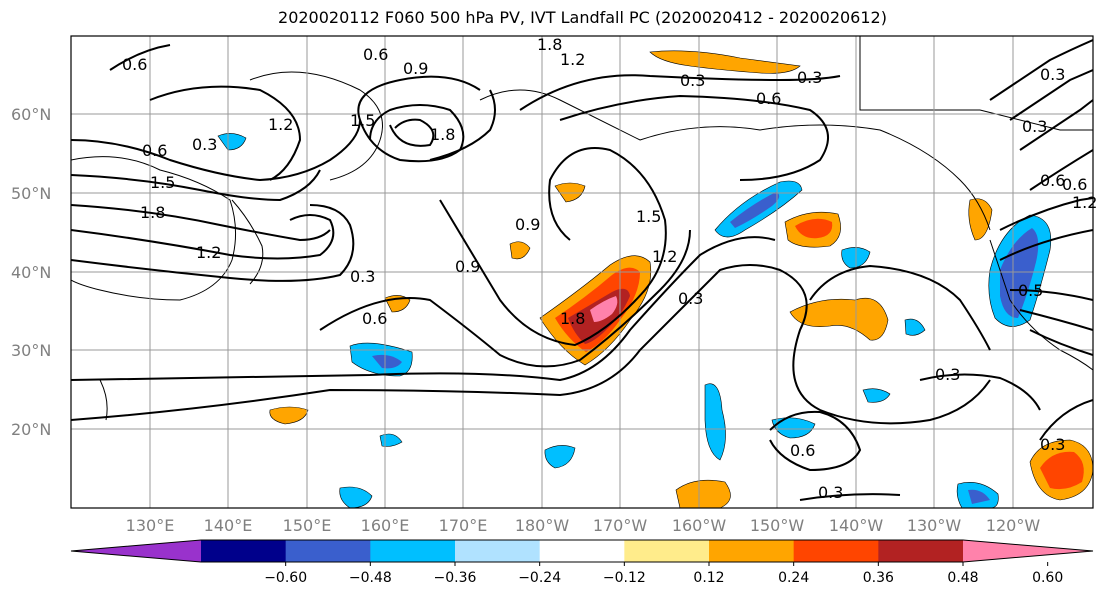  Describe the element at coordinates (620, 525) in the screenshot. I see `lon-label: 170°W` at that location.